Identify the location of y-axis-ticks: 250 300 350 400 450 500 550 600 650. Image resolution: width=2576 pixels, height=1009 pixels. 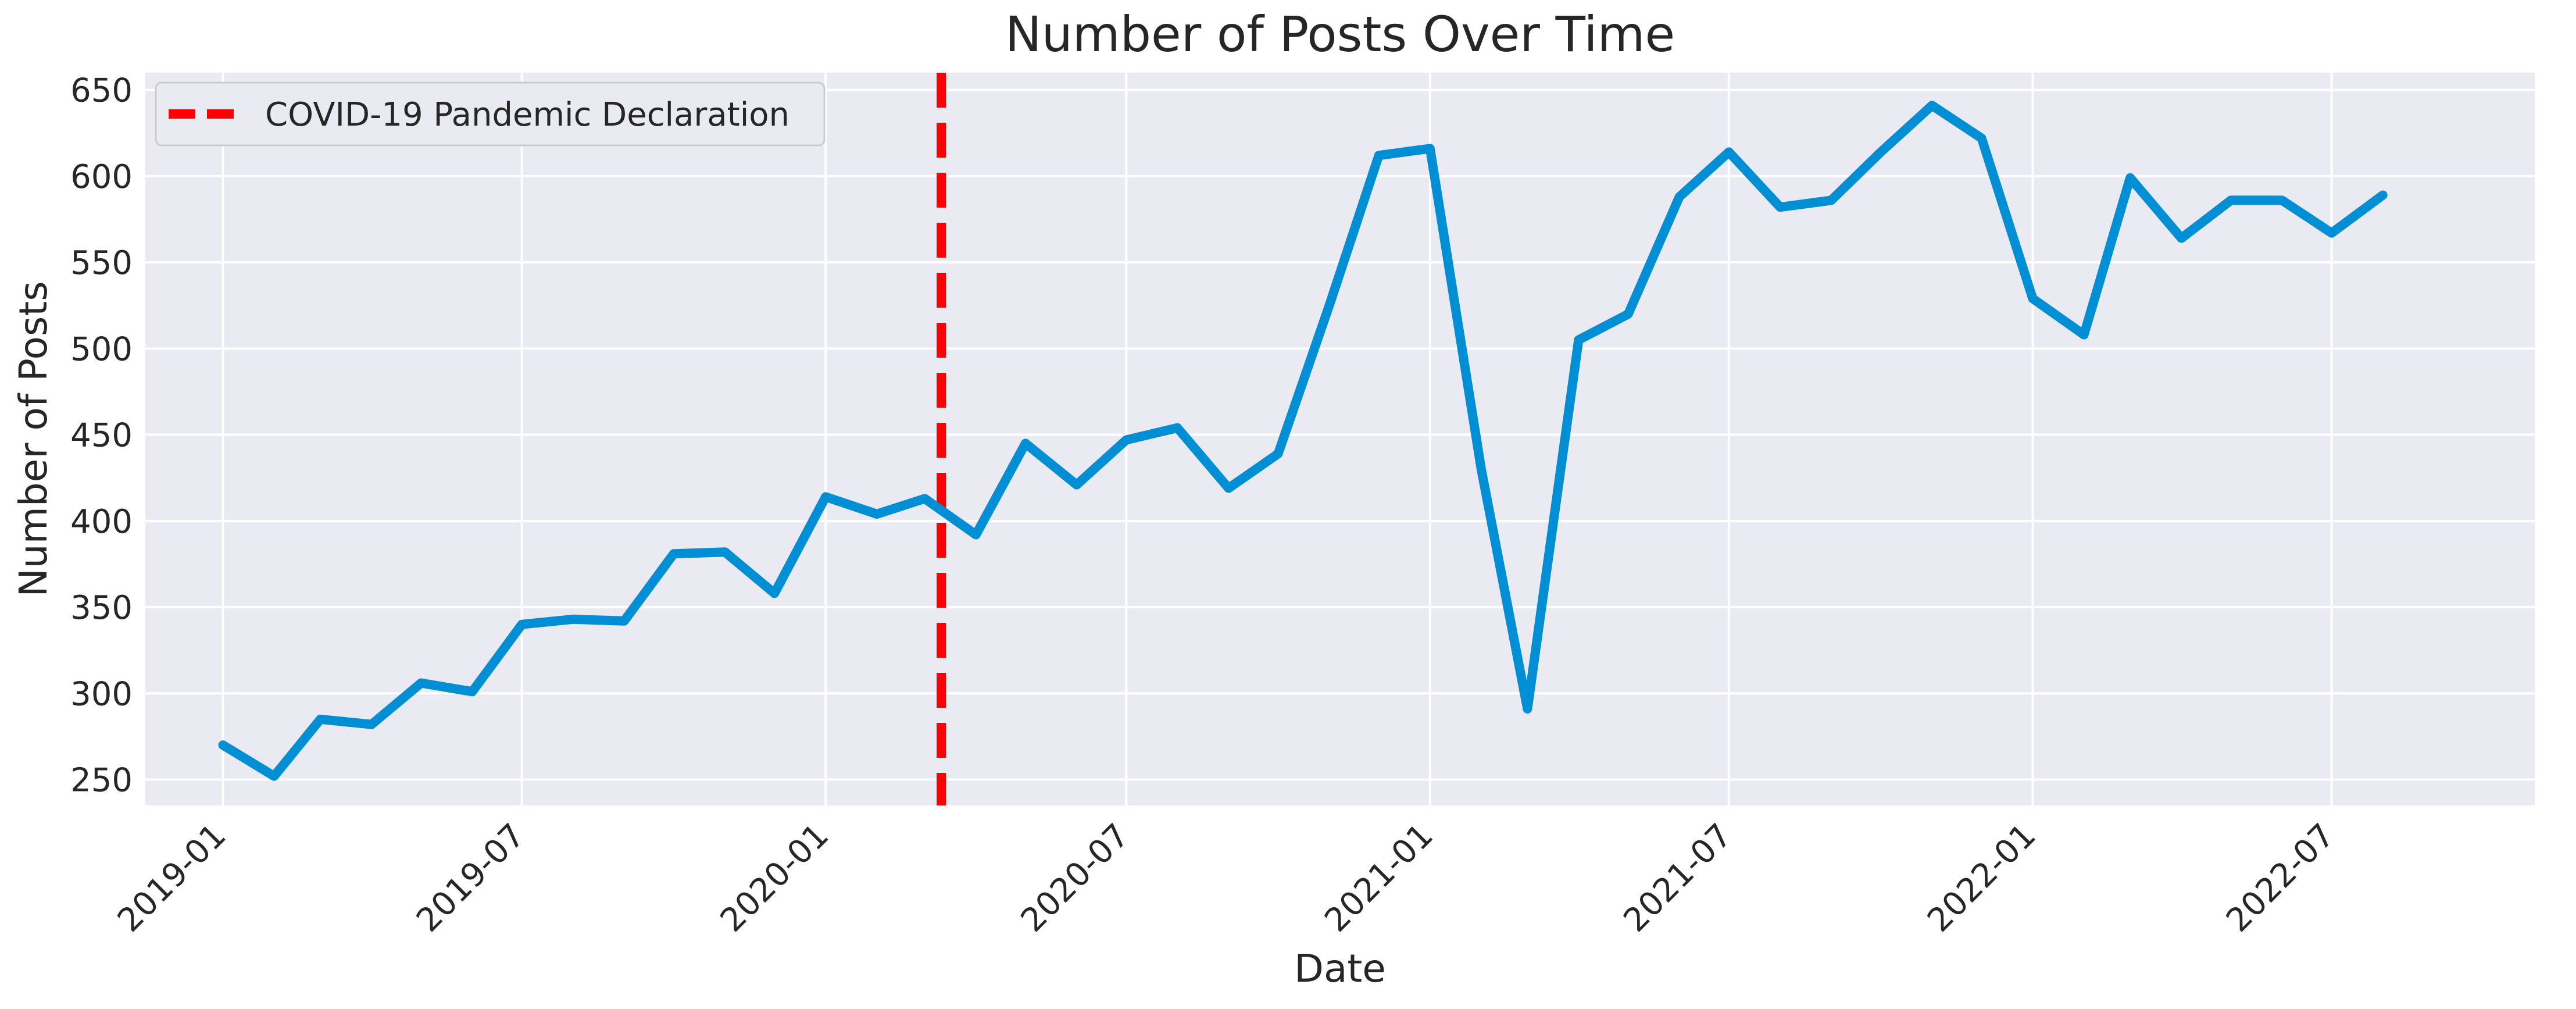
(101, 436).